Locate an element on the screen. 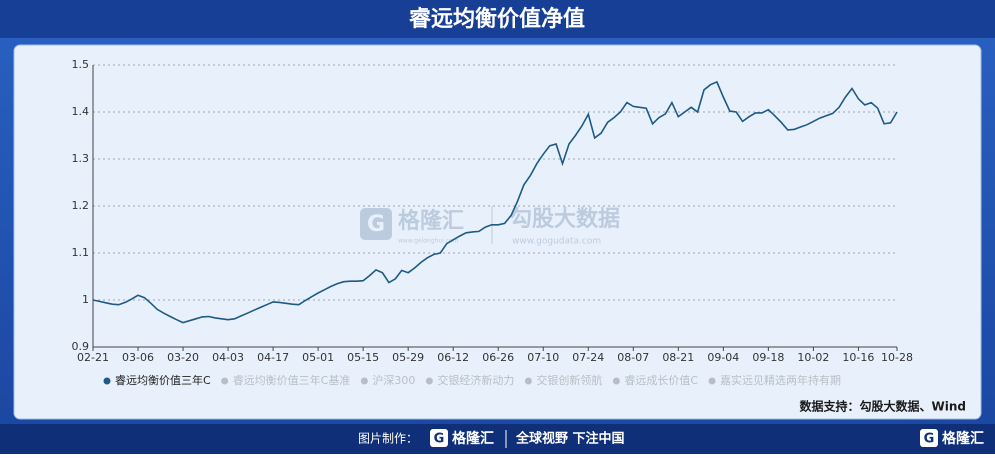  watermark-brand-url: www.gelonghui.com is located at coordinates (428, 241).